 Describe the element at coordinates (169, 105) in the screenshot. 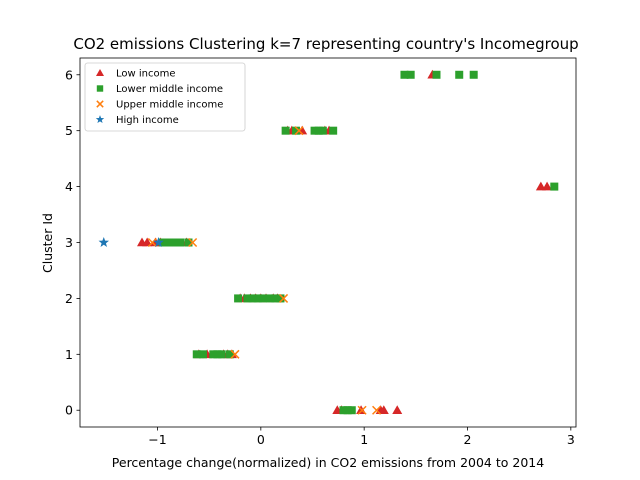

I see `legend-label: Upper middle income` at that location.